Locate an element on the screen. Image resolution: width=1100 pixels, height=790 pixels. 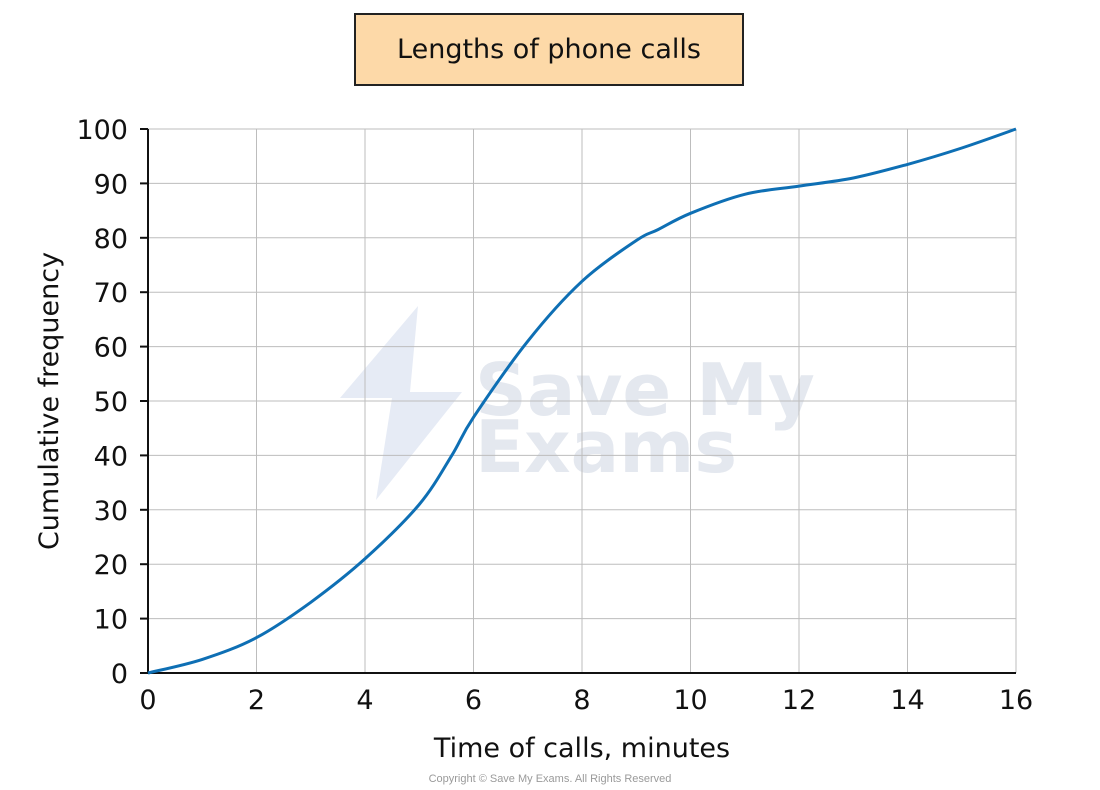
x-tick-label: 12 is located at coordinates (799, 700).